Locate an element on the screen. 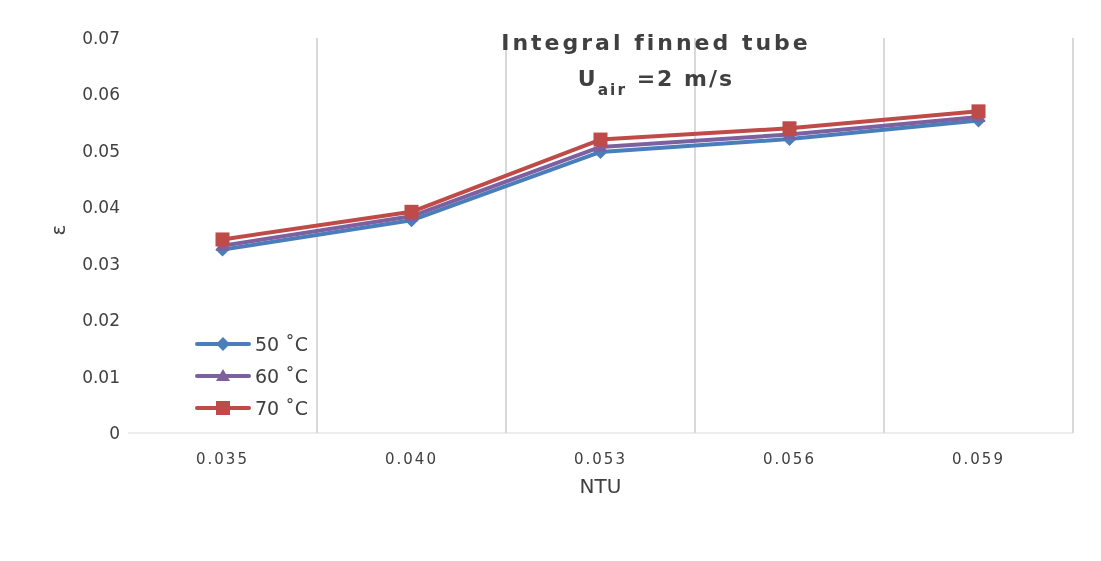 The image size is (1101, 561). legend-label: 70 ˚C is located at coordinates (281, 408).